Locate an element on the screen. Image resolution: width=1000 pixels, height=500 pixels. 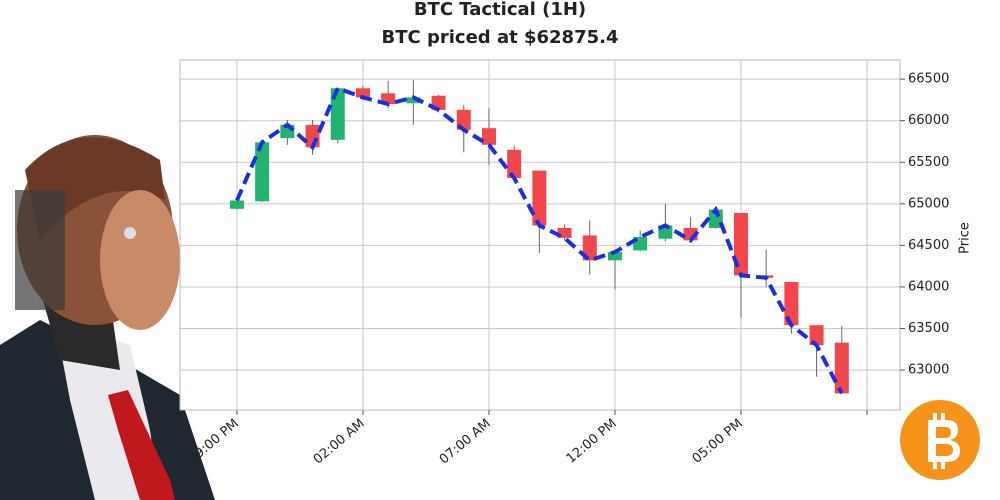
x-tick-label: 07:00 AM is located at coordinates (465, 441).